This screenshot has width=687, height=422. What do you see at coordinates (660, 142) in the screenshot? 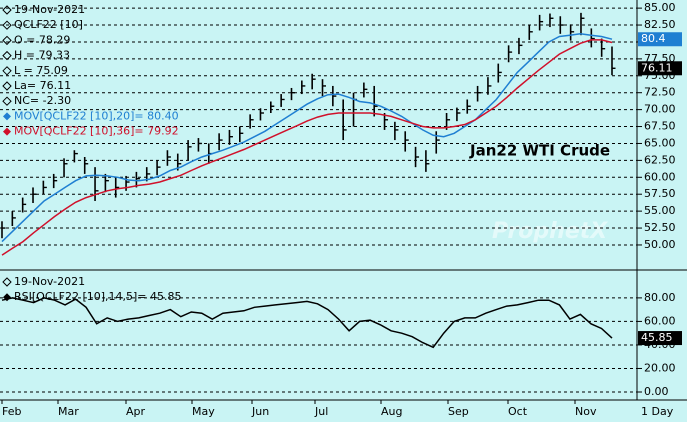
I see `y-tick-label: 65.00` at bounding box center [660, 142].